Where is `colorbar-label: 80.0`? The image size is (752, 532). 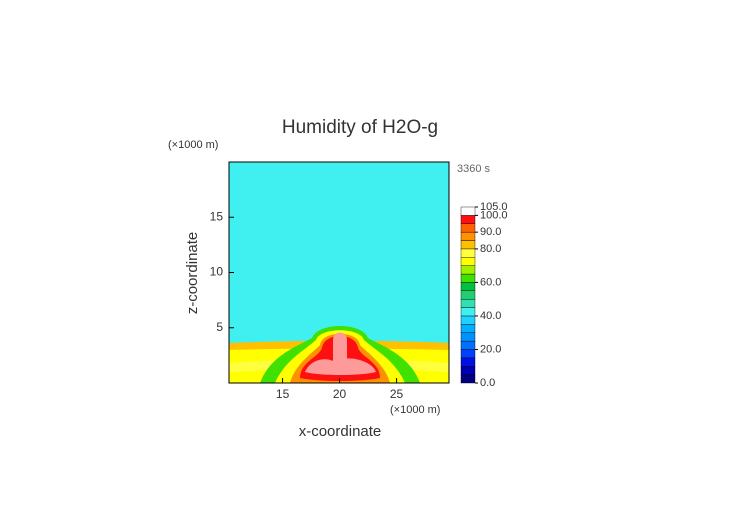
colorbar-label: 80.0 is located at coordinates (490, 249).